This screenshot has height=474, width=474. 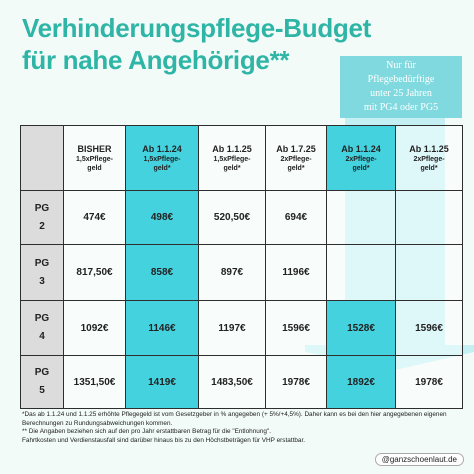 I want to click on column-header: Ab 1.1.25 2xPflege-geld*, so click(x=429, y=158).